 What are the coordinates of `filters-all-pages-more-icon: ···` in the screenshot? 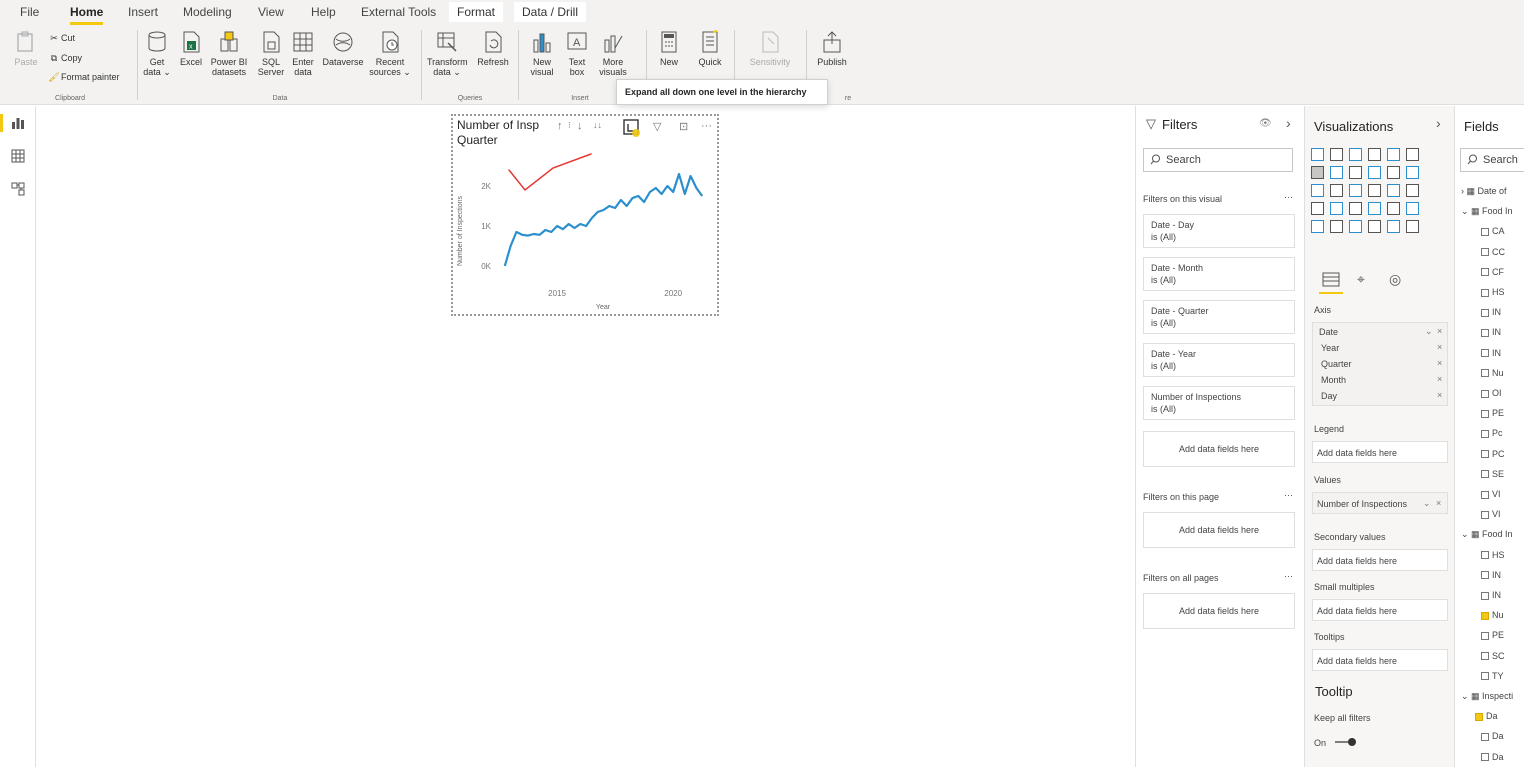 It's located at (1288, 576).